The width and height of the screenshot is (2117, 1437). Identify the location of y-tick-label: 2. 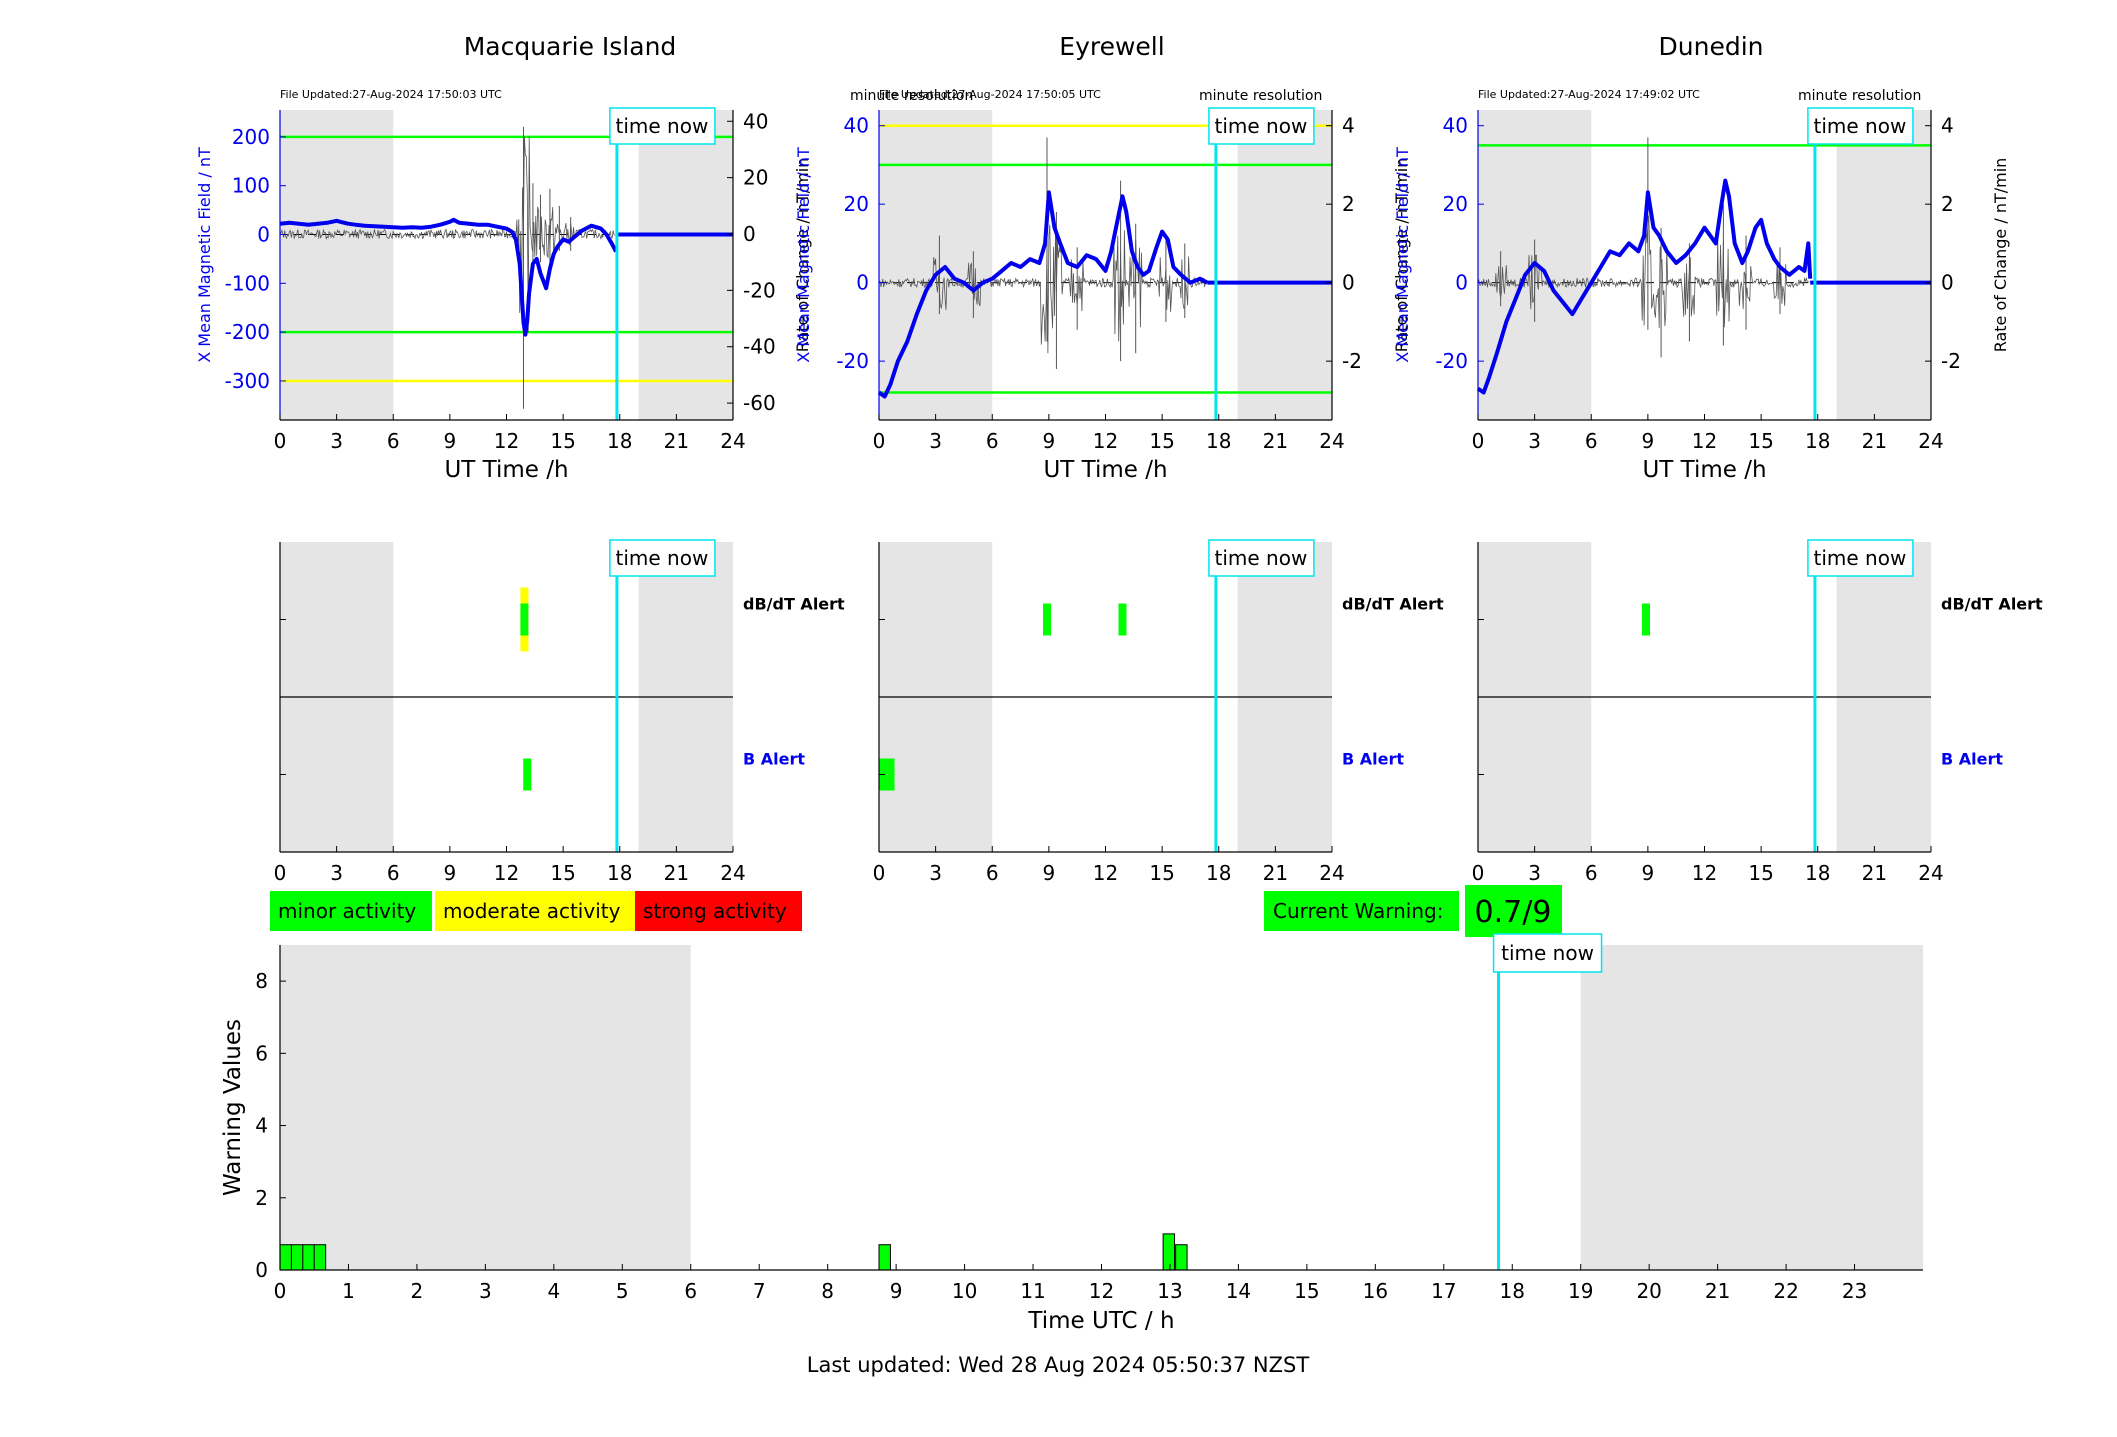
(261, 1198).